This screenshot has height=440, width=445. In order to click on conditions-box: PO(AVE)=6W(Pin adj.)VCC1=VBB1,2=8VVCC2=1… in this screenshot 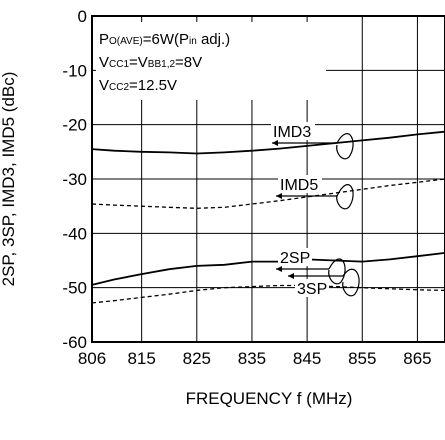, I will do `click(211, 61)`.